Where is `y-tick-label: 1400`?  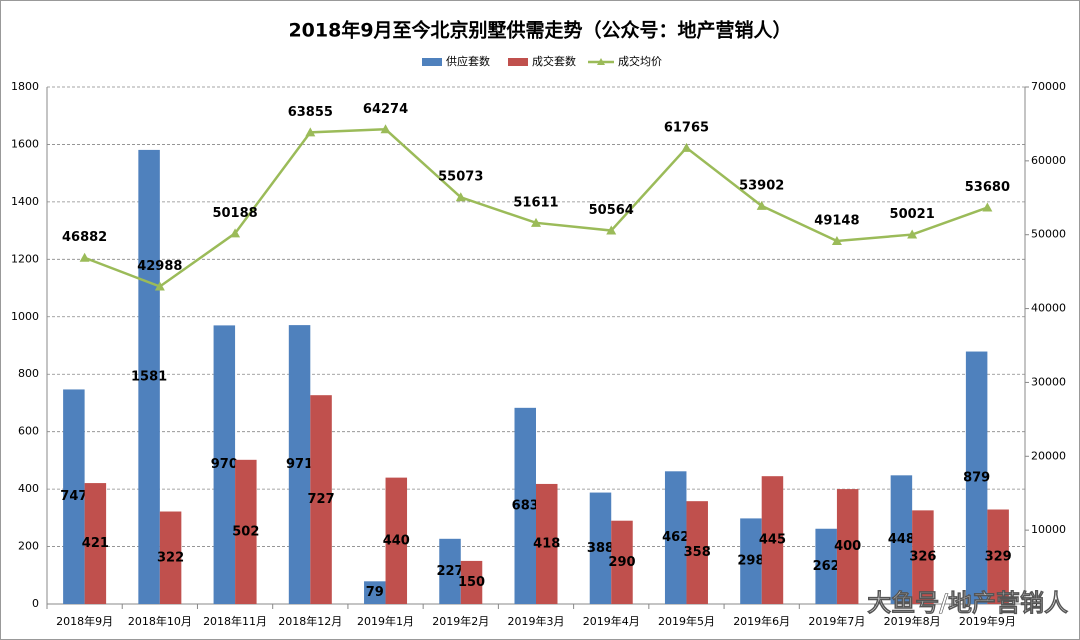
y-tick-label: 1400 is located at coordinates (25, 201).